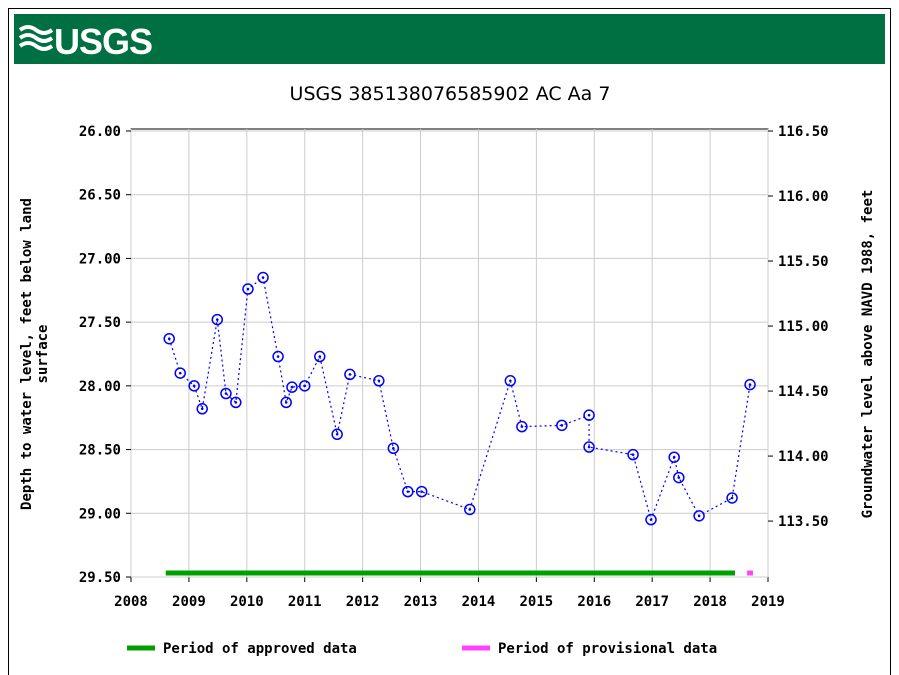 The width and height of the screenshot is (899, 675). What do you see at coordinates (85, 41) in the screenshot?
I see `logo: USGS` at bounding box center [85, 41].